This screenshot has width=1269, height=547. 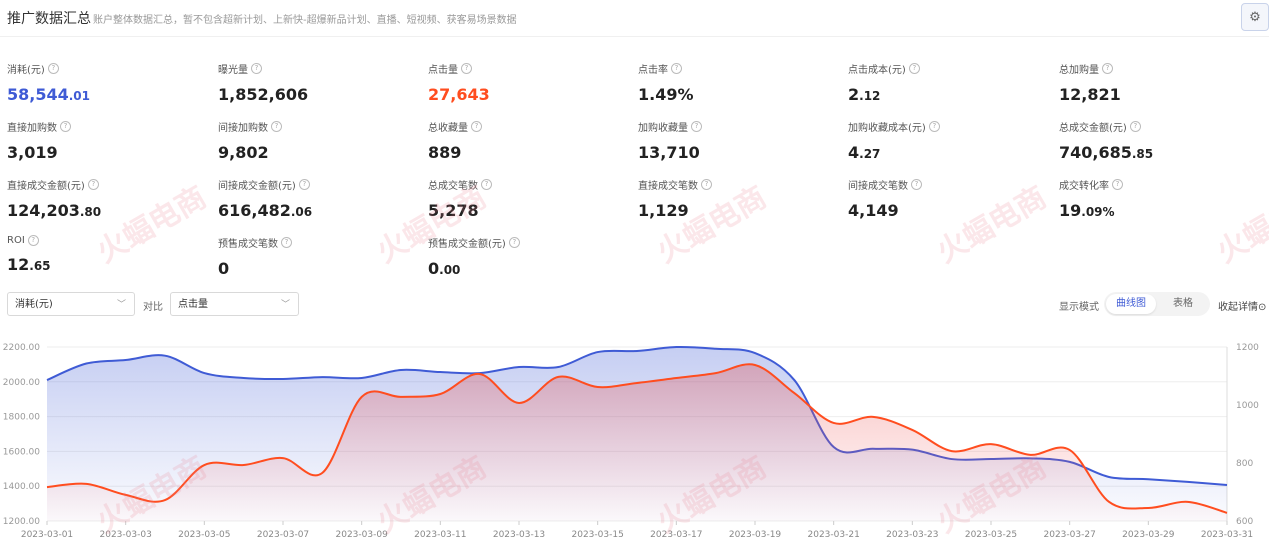 I want to click on metric-card: 总成交笔数? 5,278, so click(x=528, y=198).